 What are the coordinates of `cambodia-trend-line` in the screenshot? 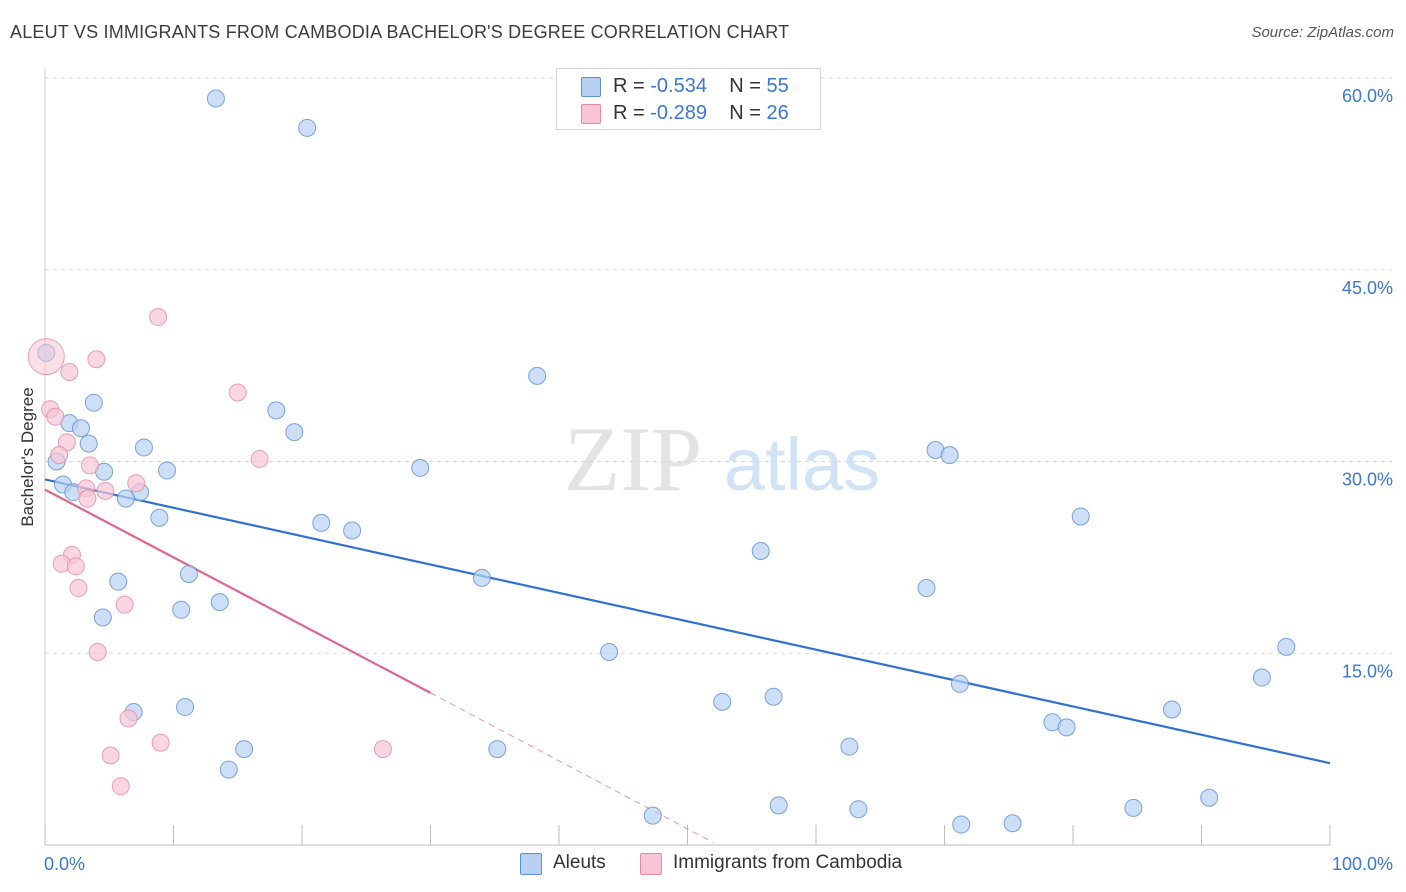 It's located at (238, 591).